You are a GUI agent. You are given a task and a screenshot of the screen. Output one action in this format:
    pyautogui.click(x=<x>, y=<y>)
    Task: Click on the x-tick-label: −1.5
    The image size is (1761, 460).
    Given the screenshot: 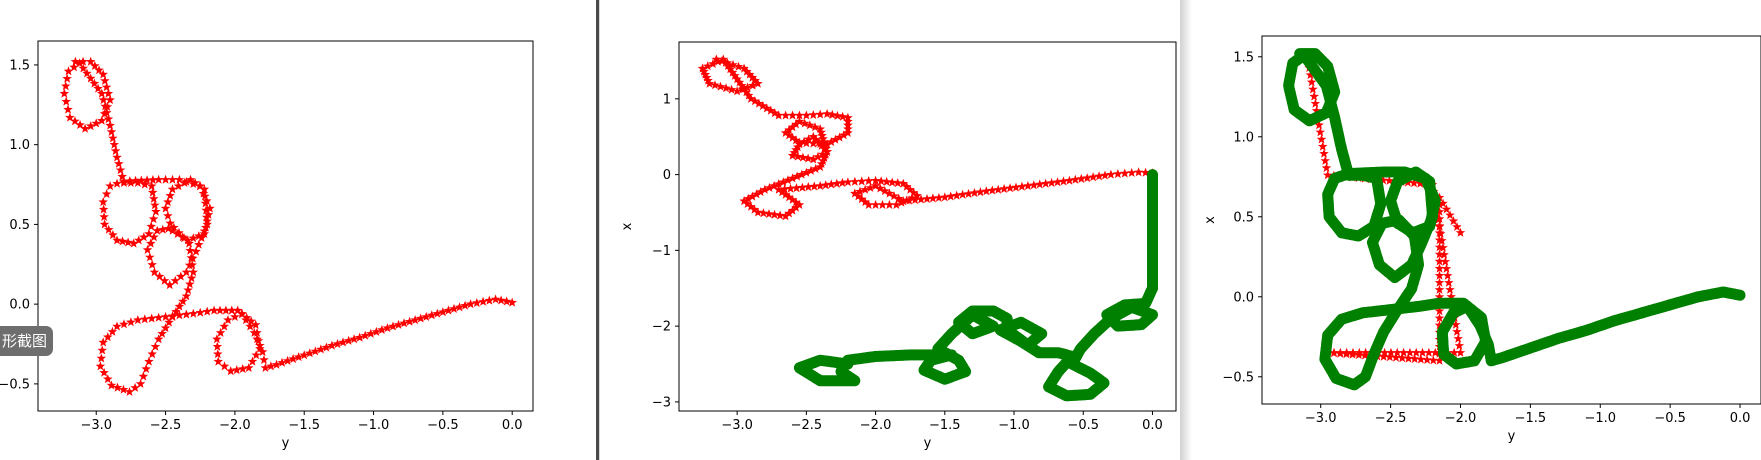 What is the action you would take?
    pyautogui.click(x=304, y=425)
    